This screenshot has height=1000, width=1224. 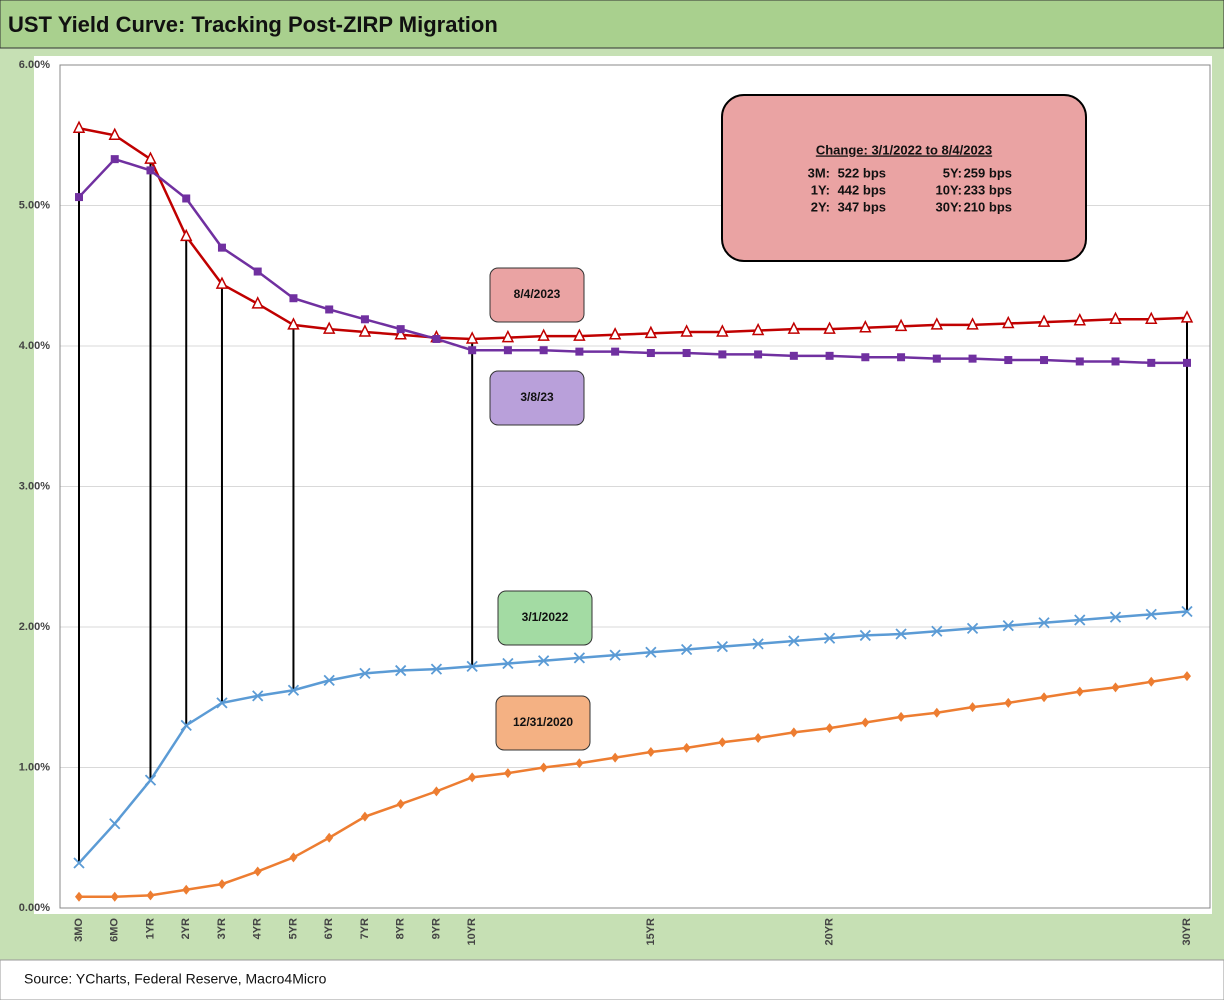 What do you see at coordinates (988, 189) in the screenshot?
I see `annotation-cell: 233 bps` at bounding box center [988, 189].